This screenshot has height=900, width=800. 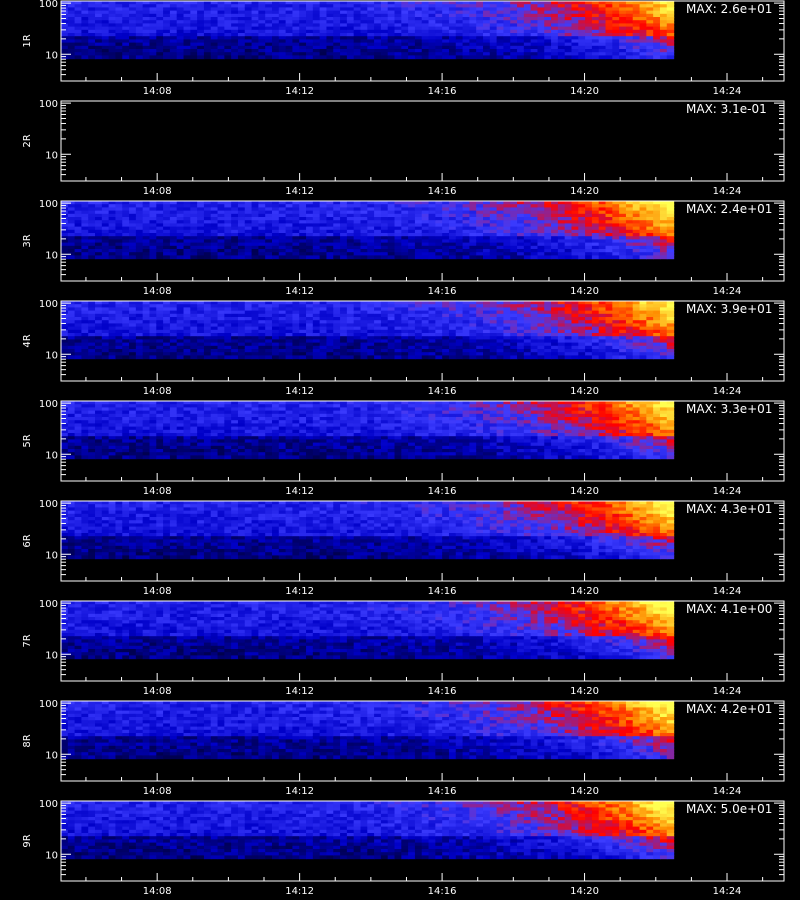 I want to click on panel-label: 1R, so click(x=27, y=40).